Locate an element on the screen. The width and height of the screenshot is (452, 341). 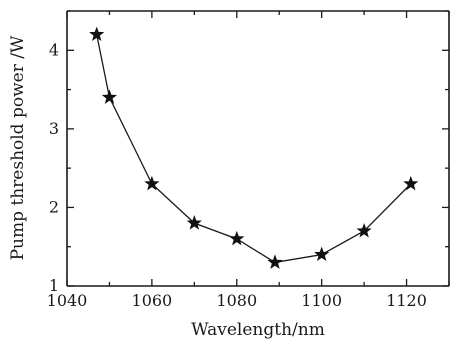
x-tick-label: 1080 is located at coordinates (236, 300).